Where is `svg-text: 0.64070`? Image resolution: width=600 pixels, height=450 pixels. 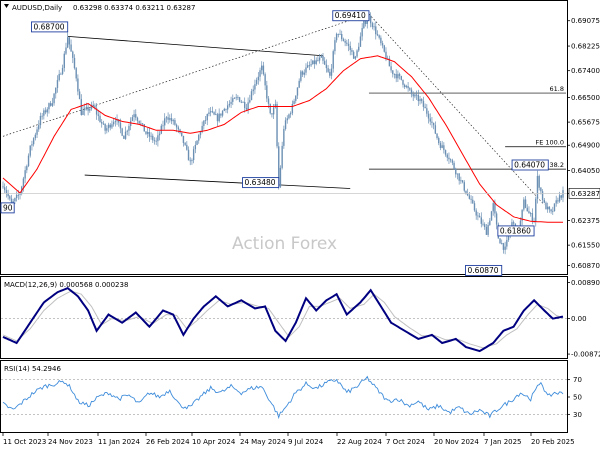 svg-text: 0.64070 is located at coordinates (529, 164).